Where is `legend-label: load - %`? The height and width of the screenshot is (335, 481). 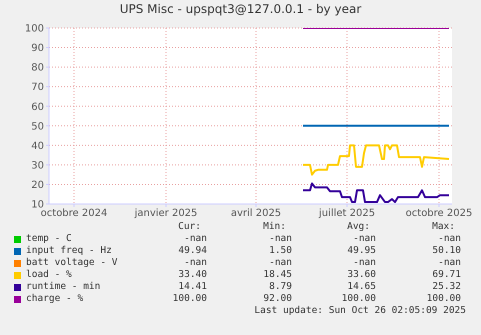
legend-label: load - % is located at coordinates (49, 274).